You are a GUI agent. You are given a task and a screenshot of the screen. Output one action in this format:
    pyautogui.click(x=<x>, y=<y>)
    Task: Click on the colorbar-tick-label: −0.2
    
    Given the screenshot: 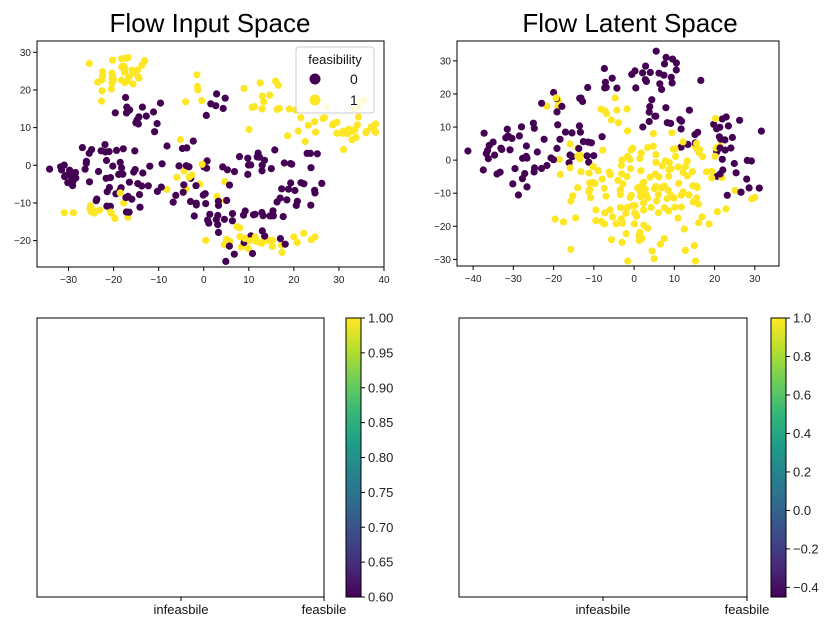 What is the action you would take?
    pyautogui.click(x=806, y=548)
    